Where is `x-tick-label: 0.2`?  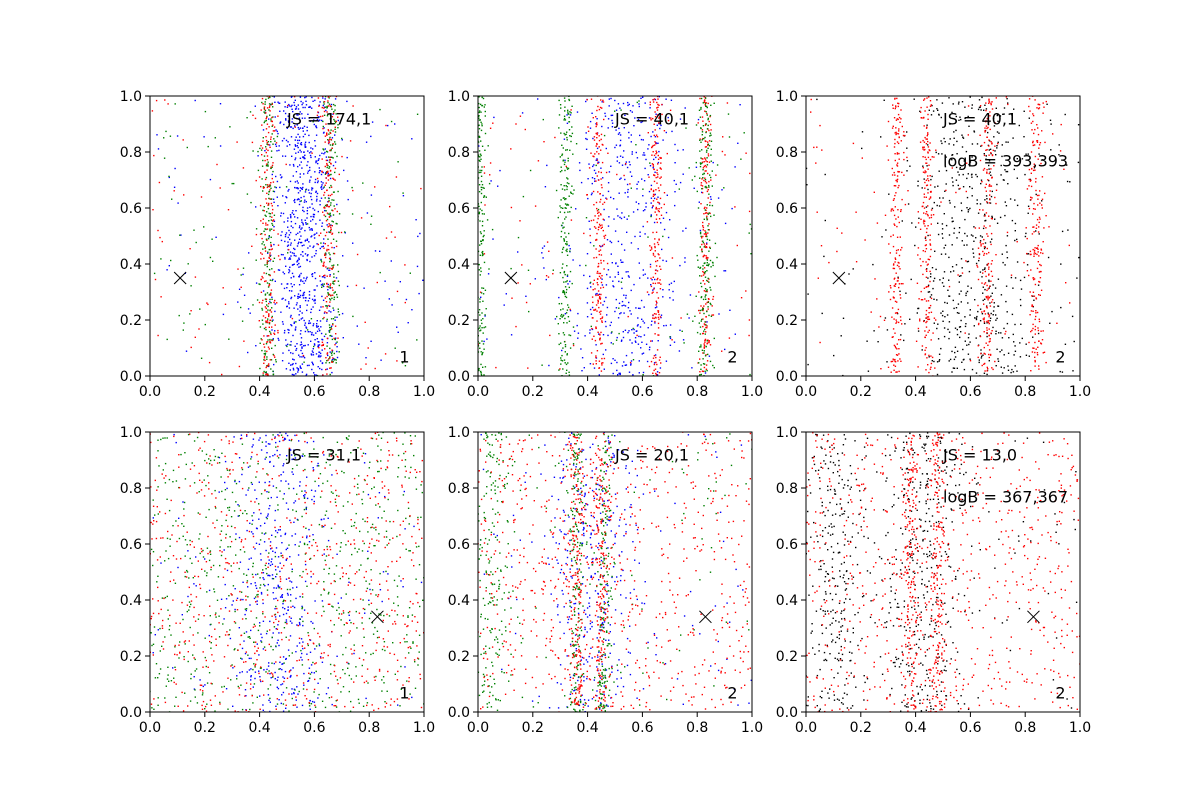 x-tick-label: 0.2 is located at coordinates (533, 392).